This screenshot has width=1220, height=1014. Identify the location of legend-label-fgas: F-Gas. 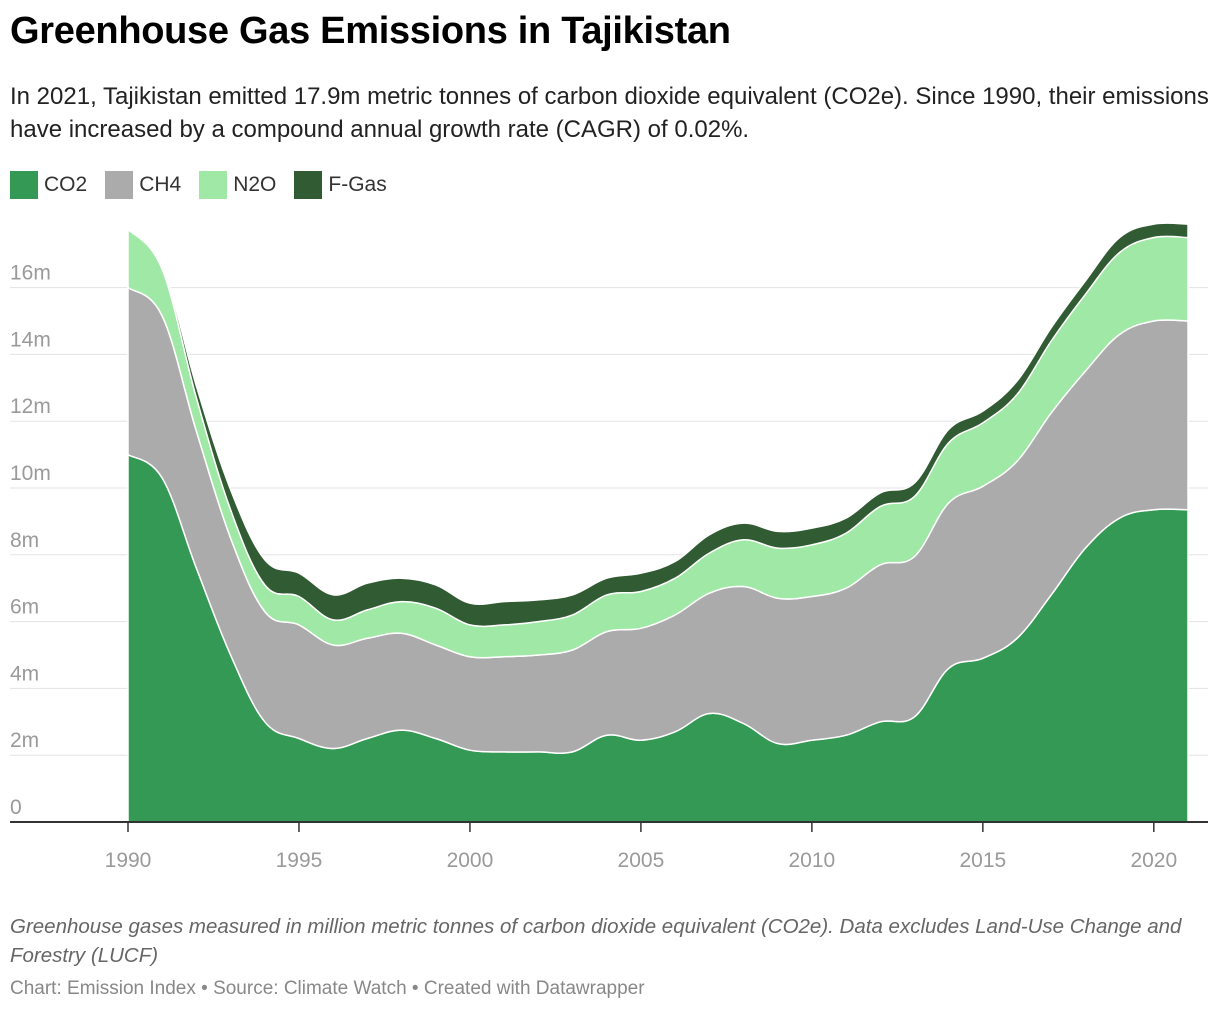
(357, 184).